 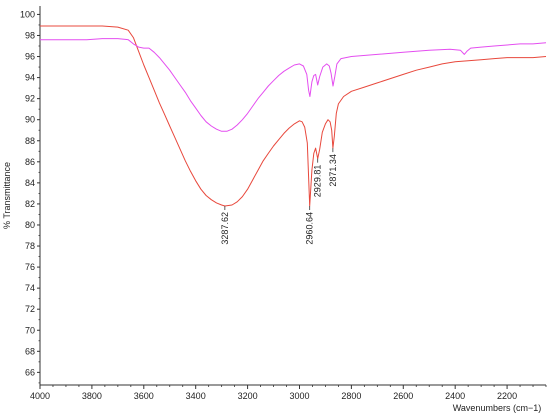 What do you see at coordinates (225, 228) in the screenshot?
I see `peak-label: 3287.62` at bounding box center [225, 228].